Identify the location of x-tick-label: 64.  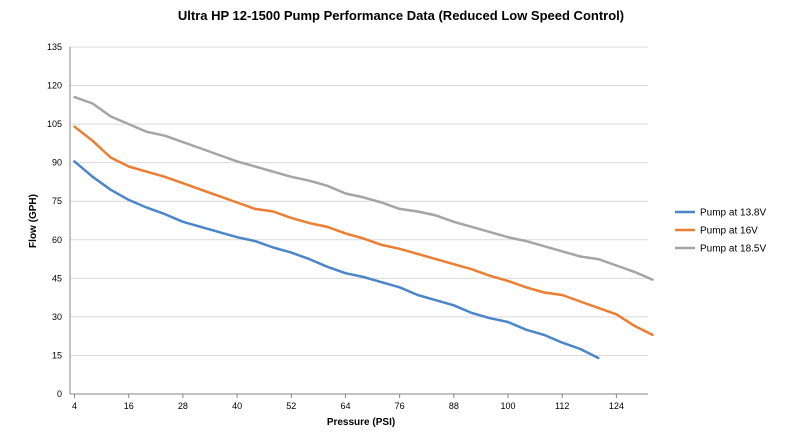
(345, 406).